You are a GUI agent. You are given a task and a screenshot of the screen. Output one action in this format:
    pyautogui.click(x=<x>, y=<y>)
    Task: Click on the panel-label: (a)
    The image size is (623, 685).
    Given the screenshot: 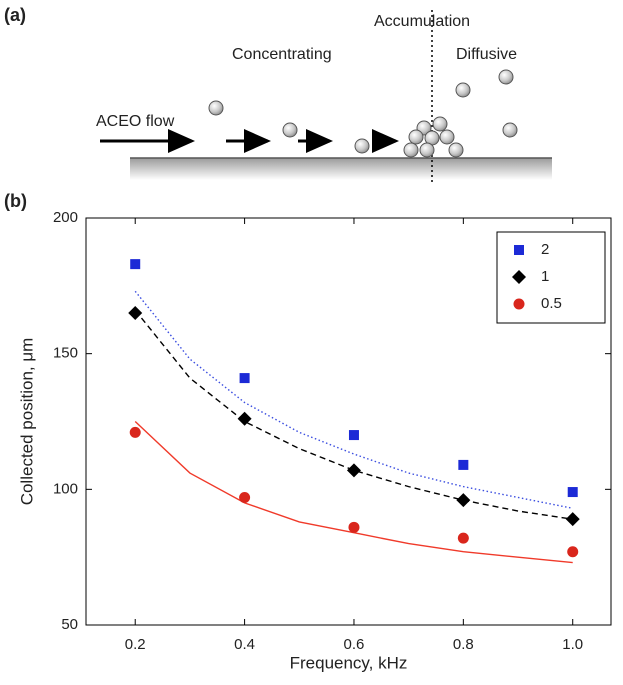 What is the action you would take?
    pyautogui.click(x=15, y=15)
    